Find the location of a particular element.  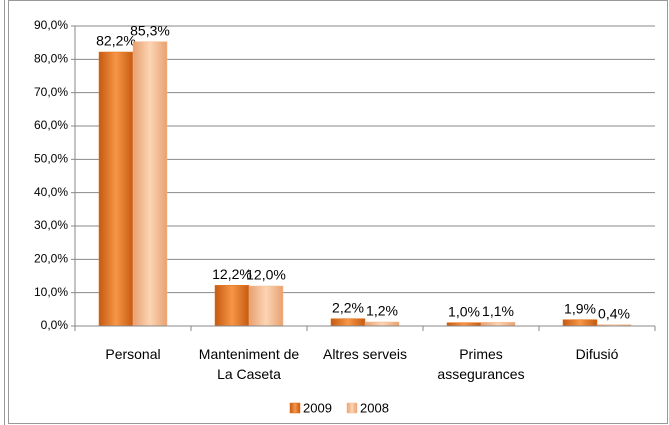

y-tick-label: 30,0% is located at coordinates (51, 225).